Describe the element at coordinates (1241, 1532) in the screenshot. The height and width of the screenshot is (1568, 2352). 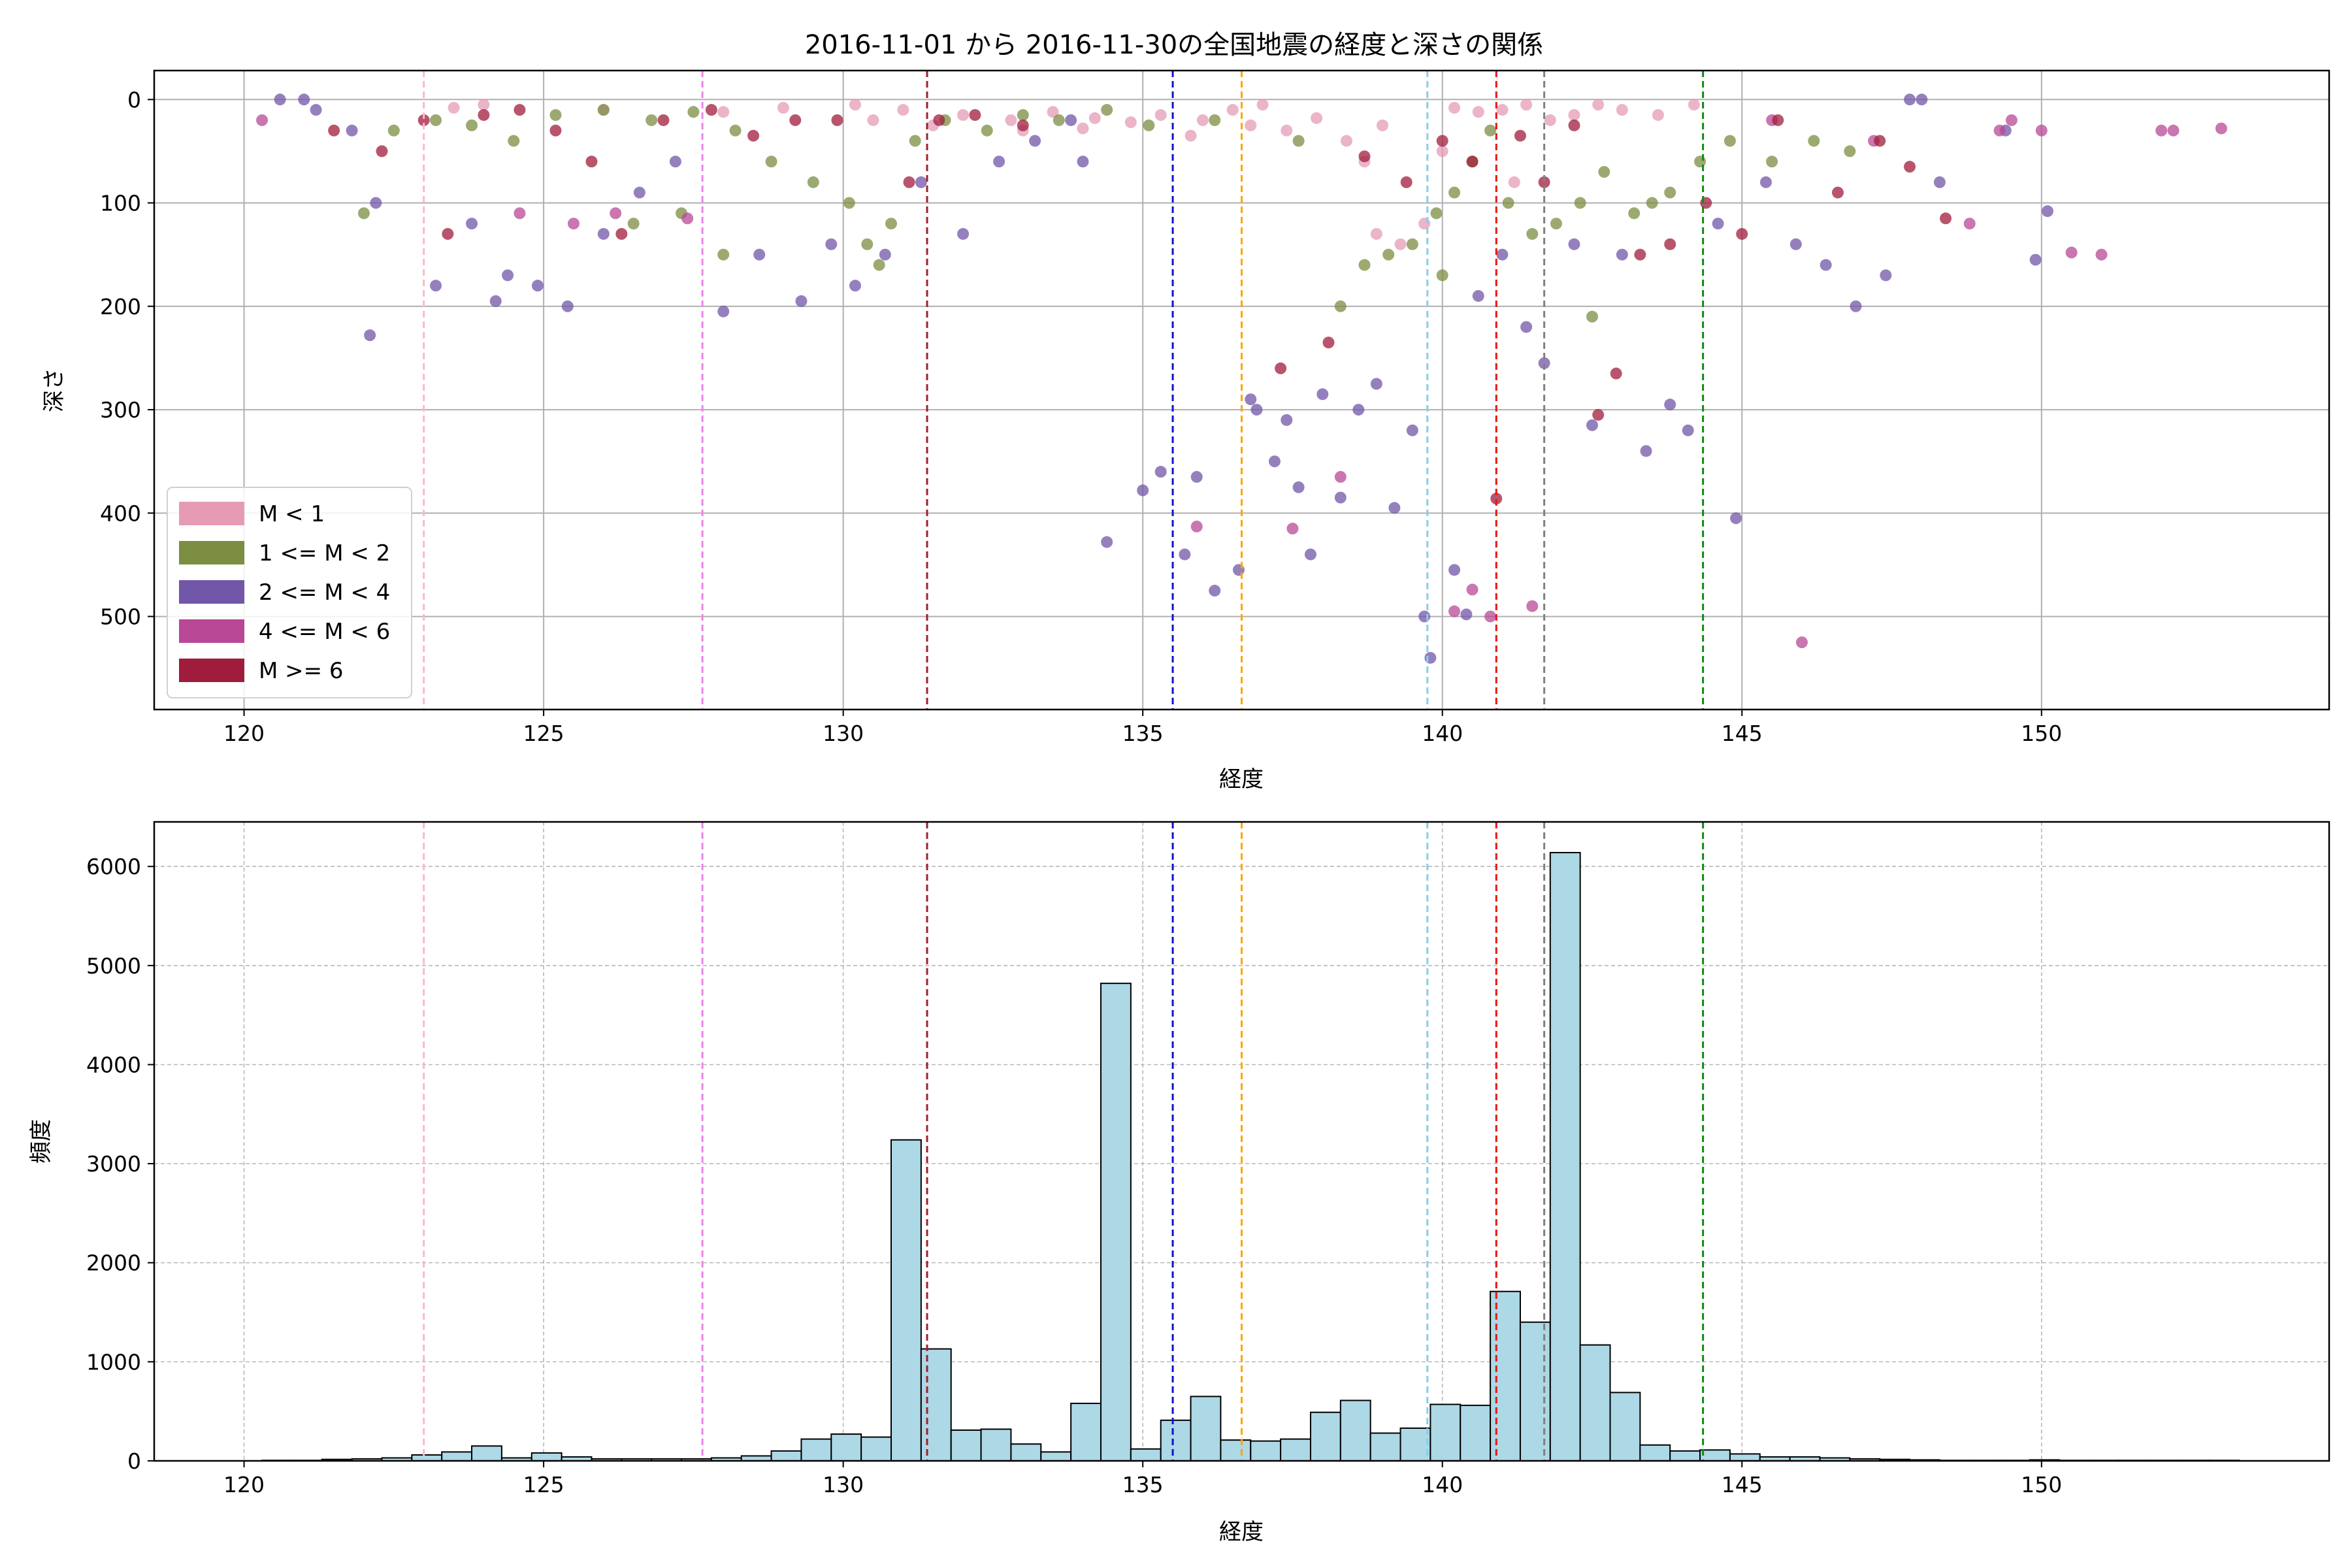
I see `histogram-xlabel: 経度` at that location.